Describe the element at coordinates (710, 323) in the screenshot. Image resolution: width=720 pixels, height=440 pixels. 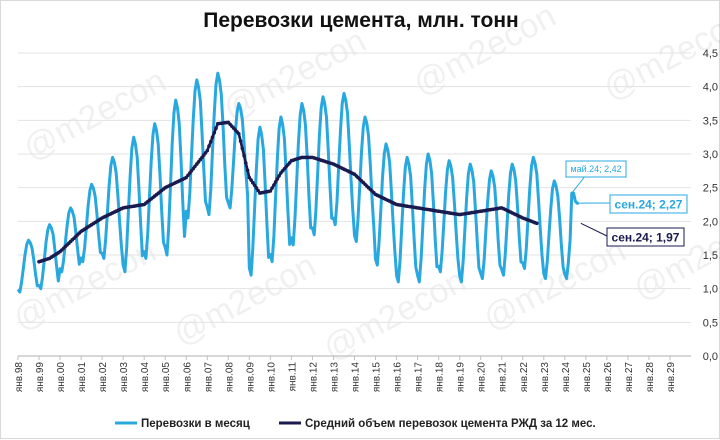
I see `y-tick-label: 0,5` at that location.